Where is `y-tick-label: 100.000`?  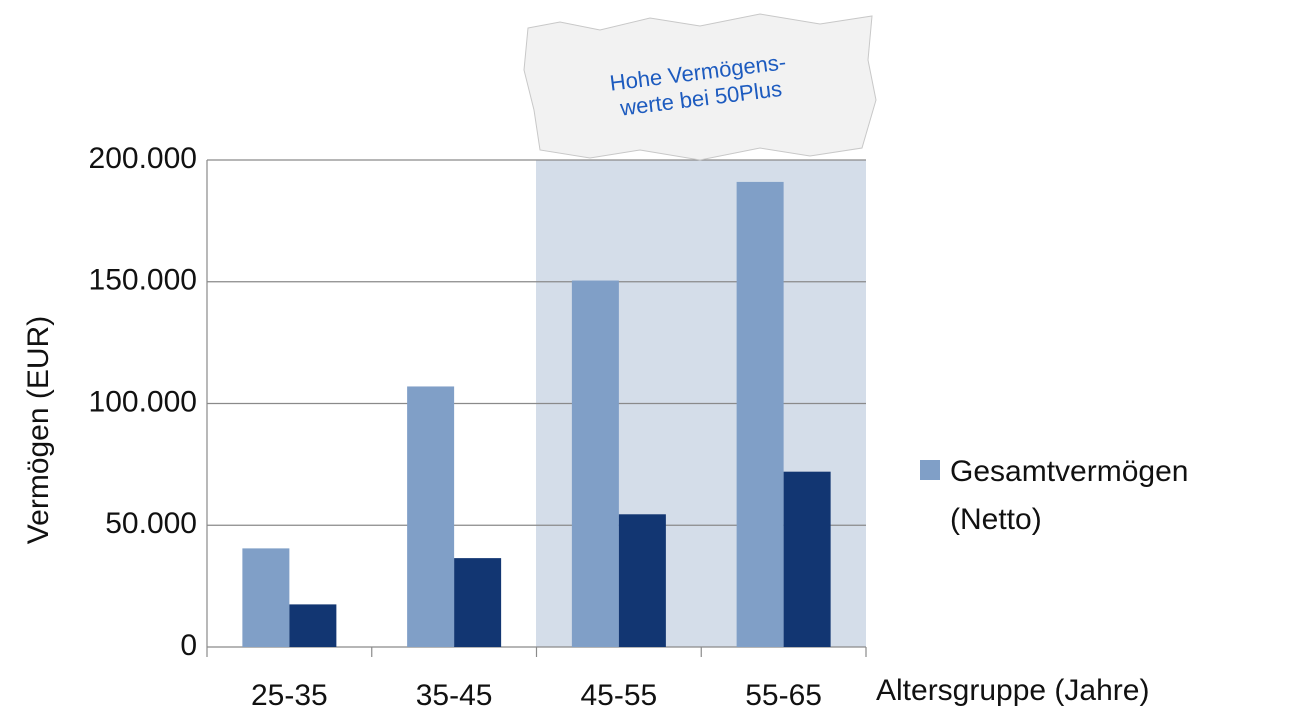 y-tick-label: 100.000 is located at coordinates (143, 401).